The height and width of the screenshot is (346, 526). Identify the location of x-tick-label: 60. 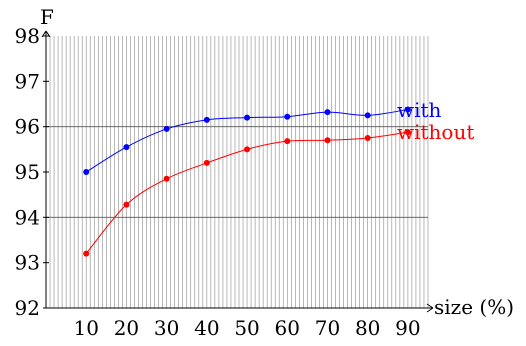
(287, 328).